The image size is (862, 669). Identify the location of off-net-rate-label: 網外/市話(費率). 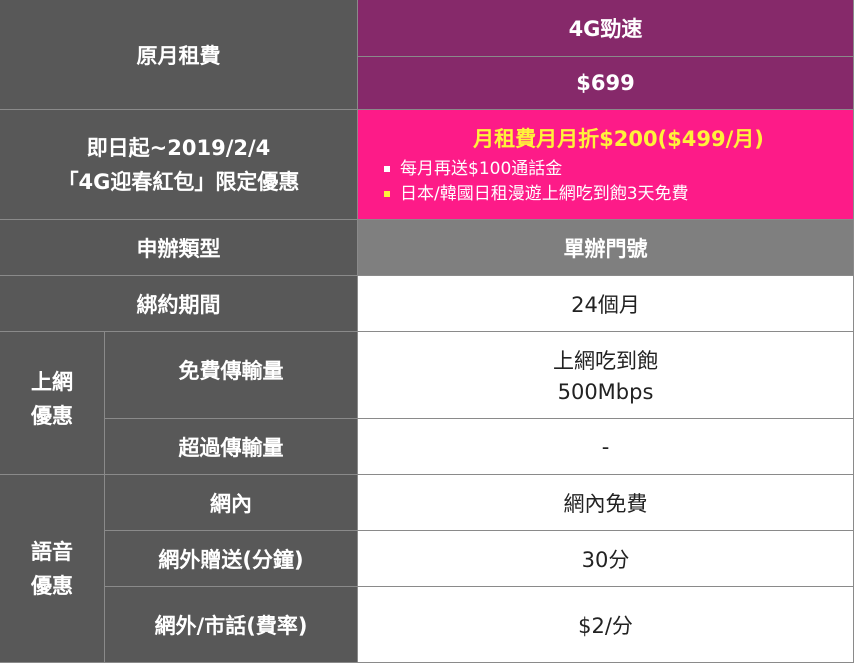
(231, 625).